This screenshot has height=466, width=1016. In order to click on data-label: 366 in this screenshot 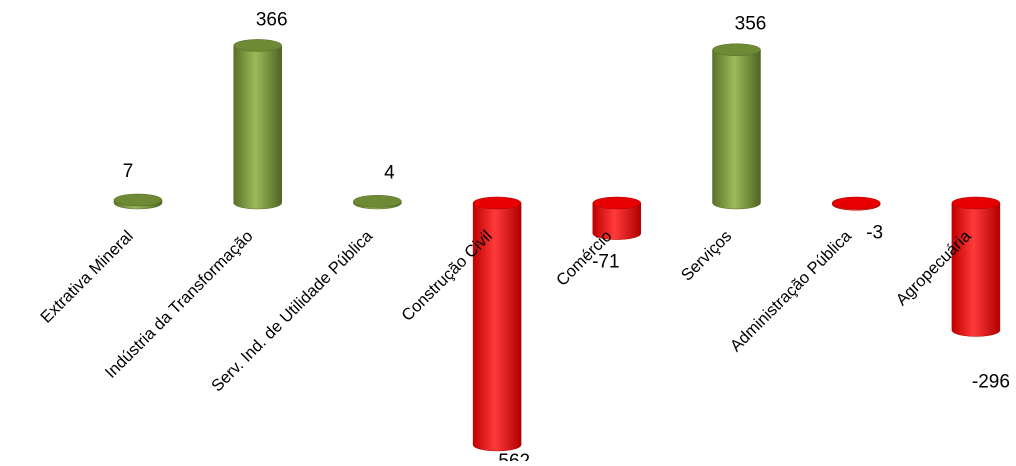, I will do `click(272, 19)`.